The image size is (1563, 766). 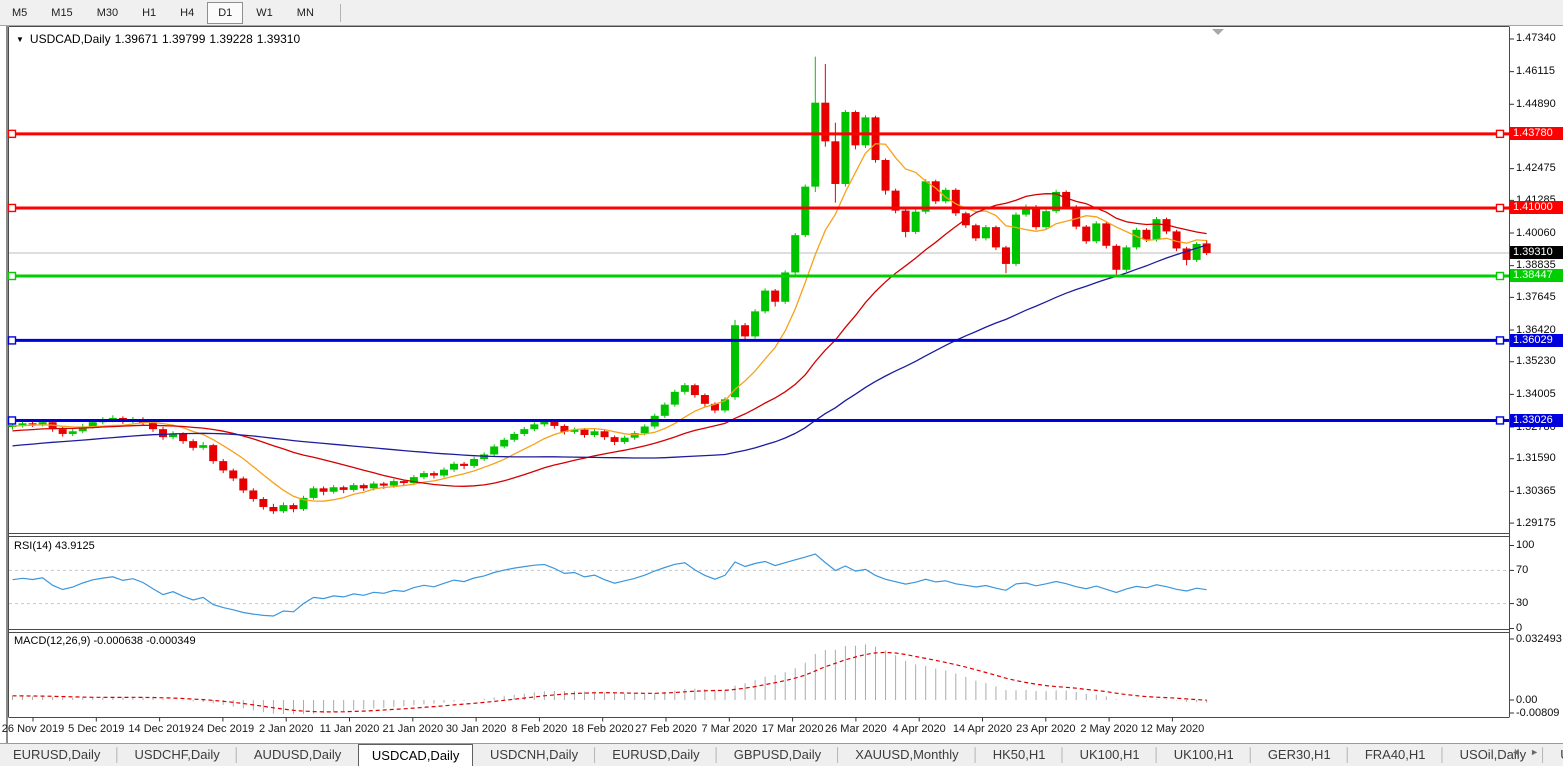 What do you see at coordinates (907, 754) in the screenshot?
I see `chart-tab-xauusd-monthly: XAUUSD,Monthly` at bounding box center [907, 754].